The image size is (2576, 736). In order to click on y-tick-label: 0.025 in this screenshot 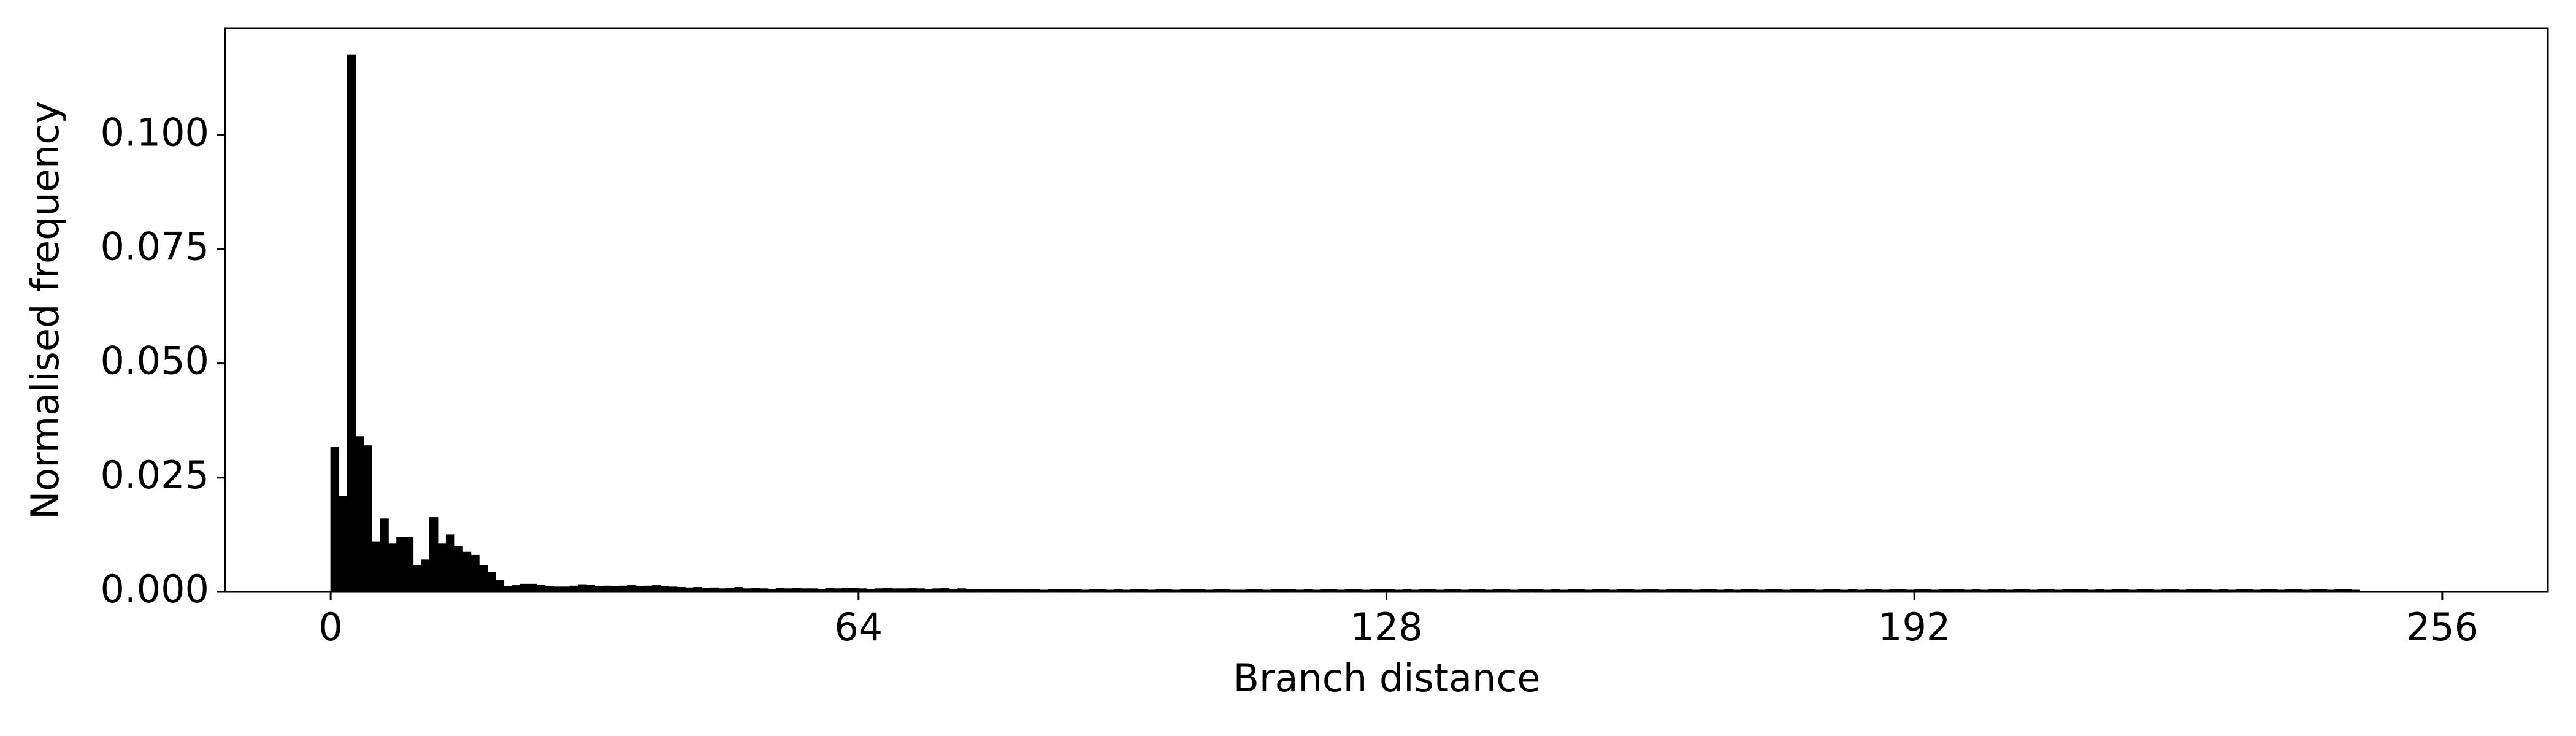, I will do `click(155, 475)`.